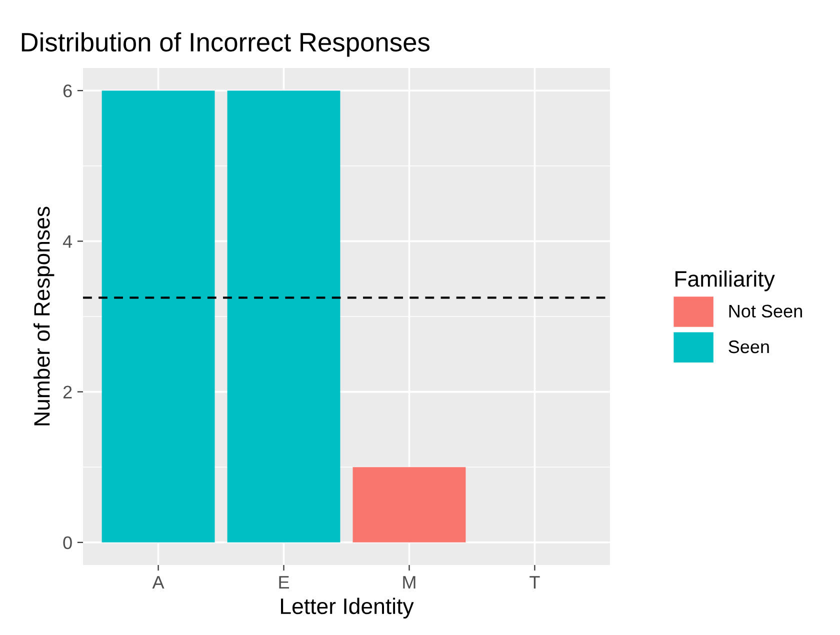 This screenshot has width=840, height=635. Describe the element at coordinates (347, 608) in the screenshot. I see `x-axis-title: Letter Identity` at that location.